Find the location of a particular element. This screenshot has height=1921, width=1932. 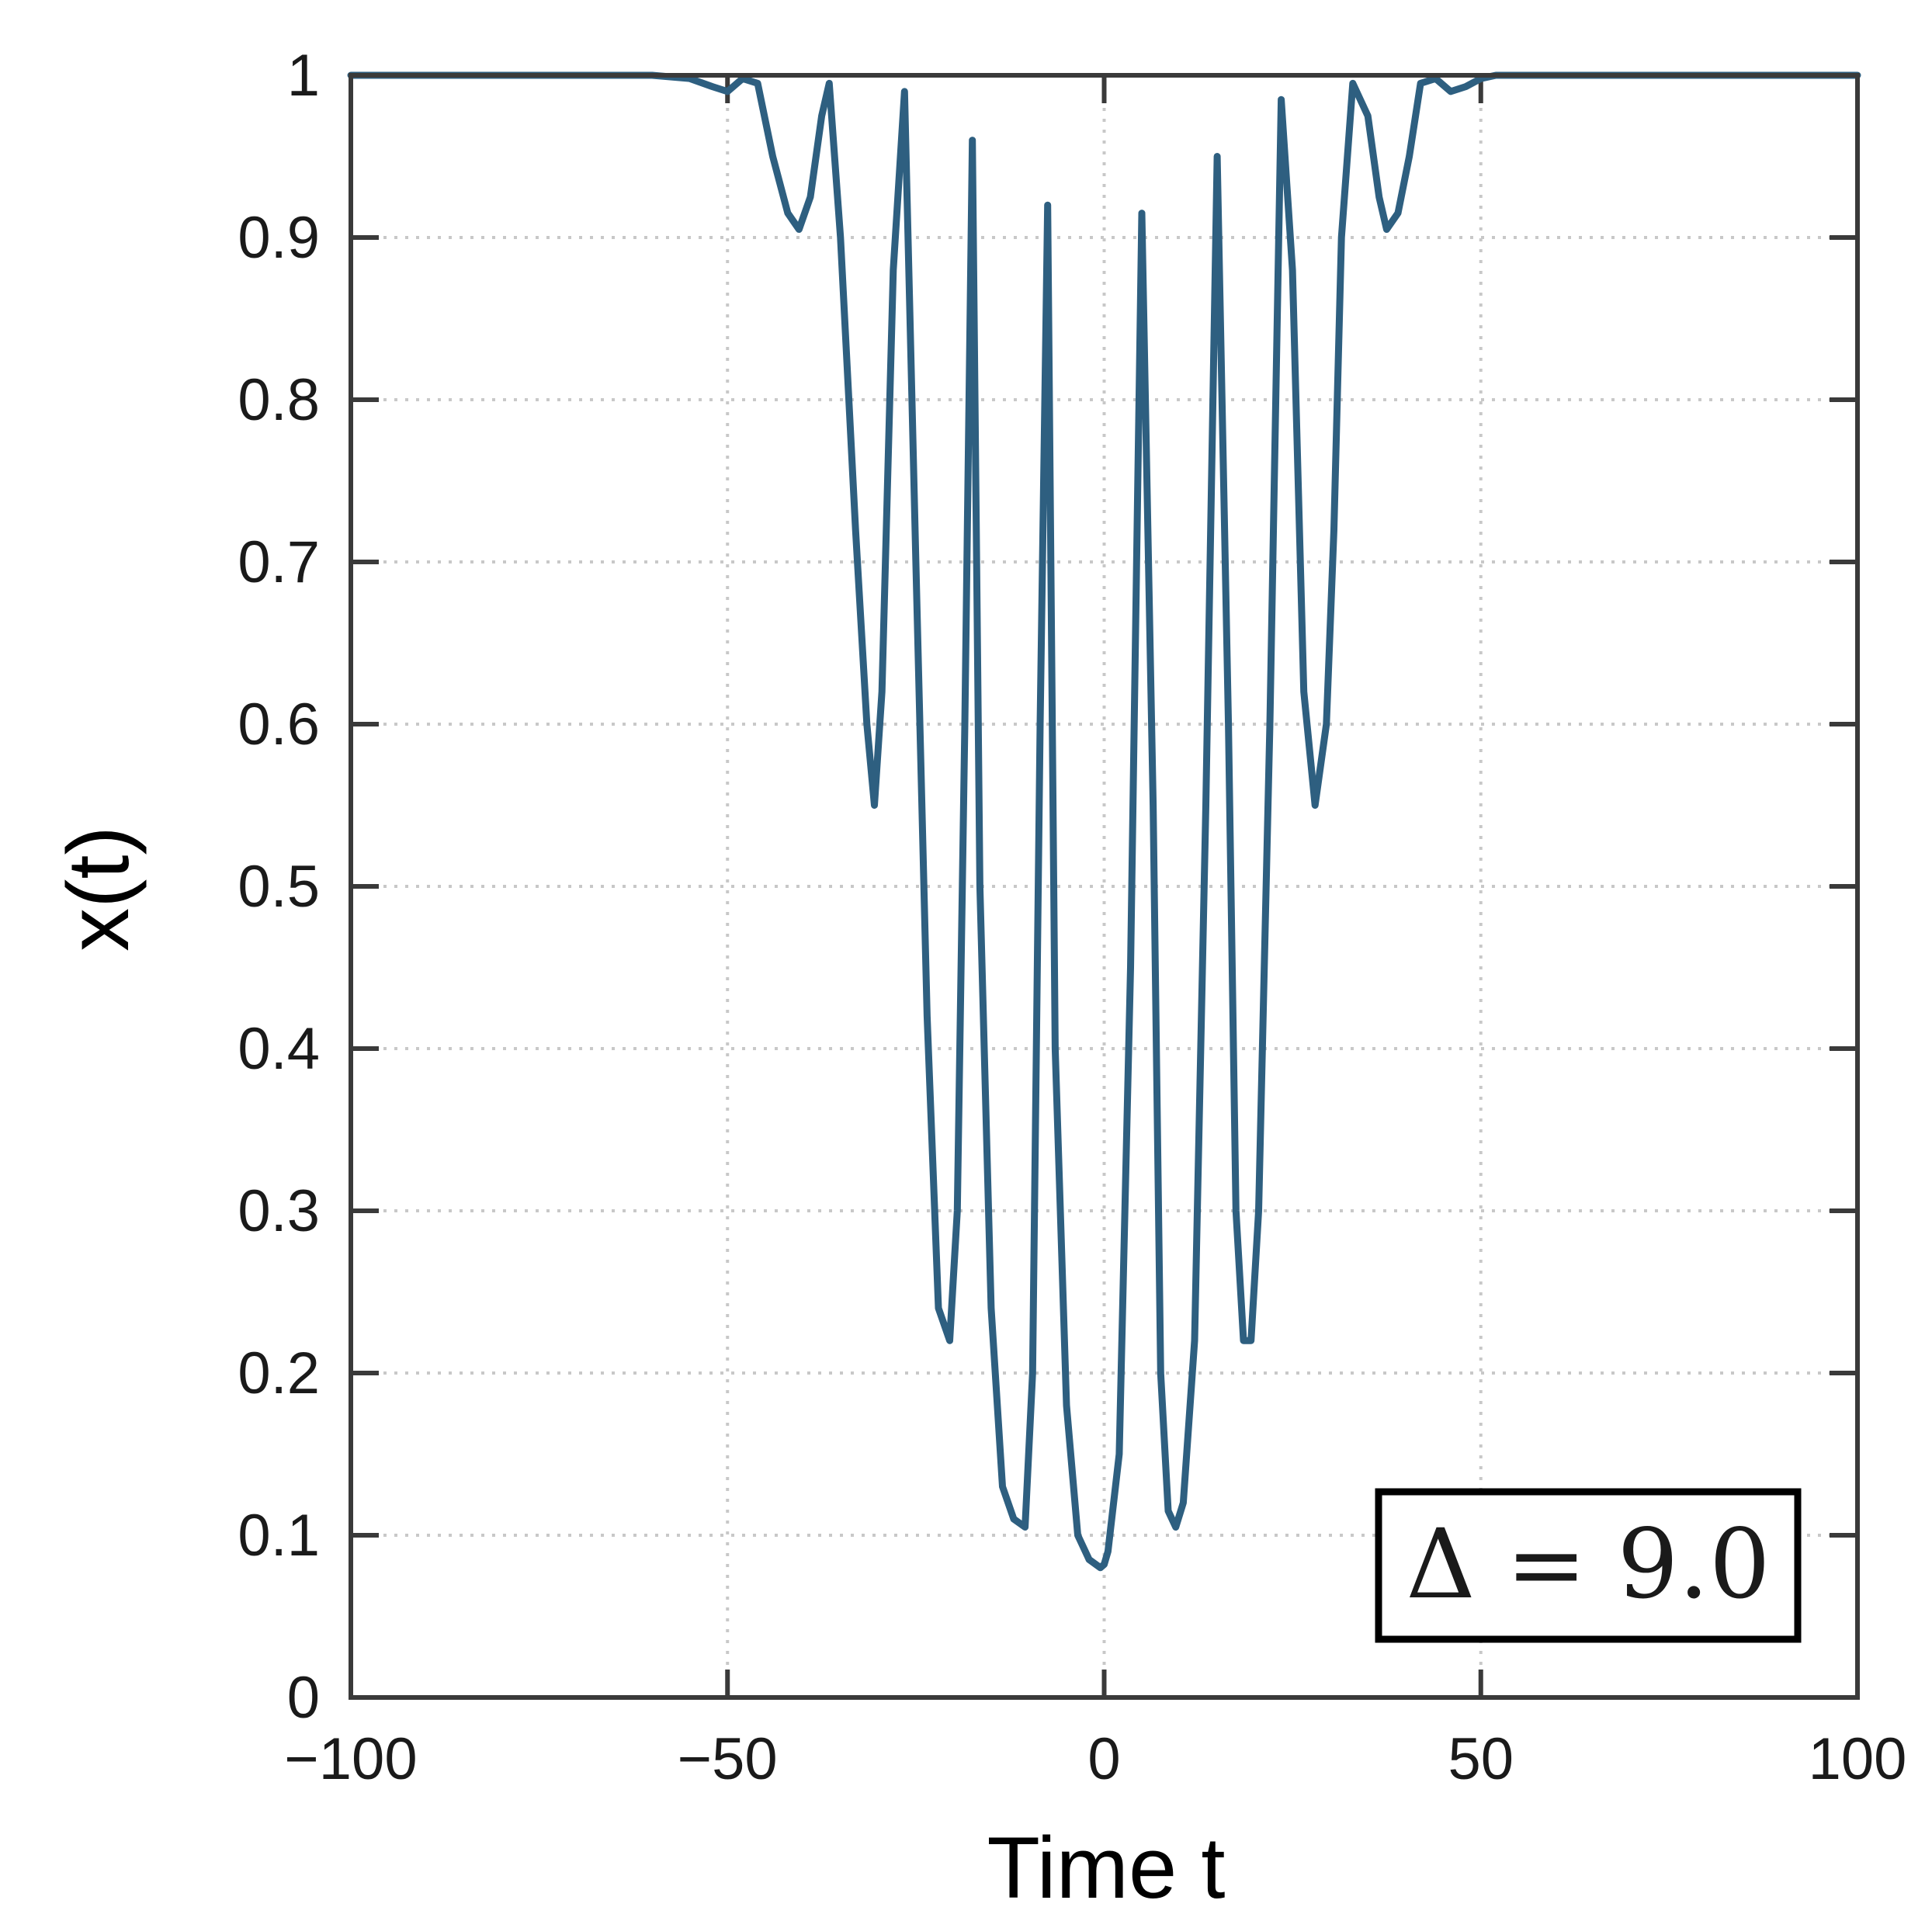

y-axis-title: x(t) is located at coordinates (98, 889).